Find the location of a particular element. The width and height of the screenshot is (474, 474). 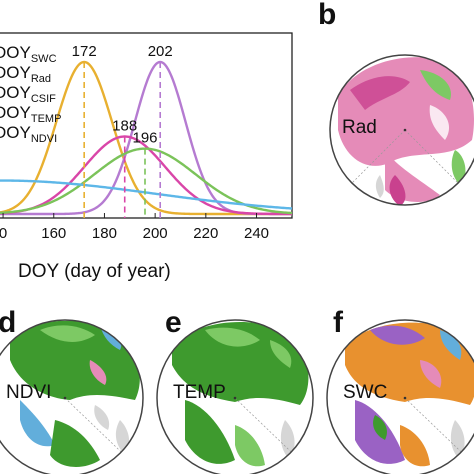

legend-entry-temp: DOYTEMP is located at coordinates (30, 114).